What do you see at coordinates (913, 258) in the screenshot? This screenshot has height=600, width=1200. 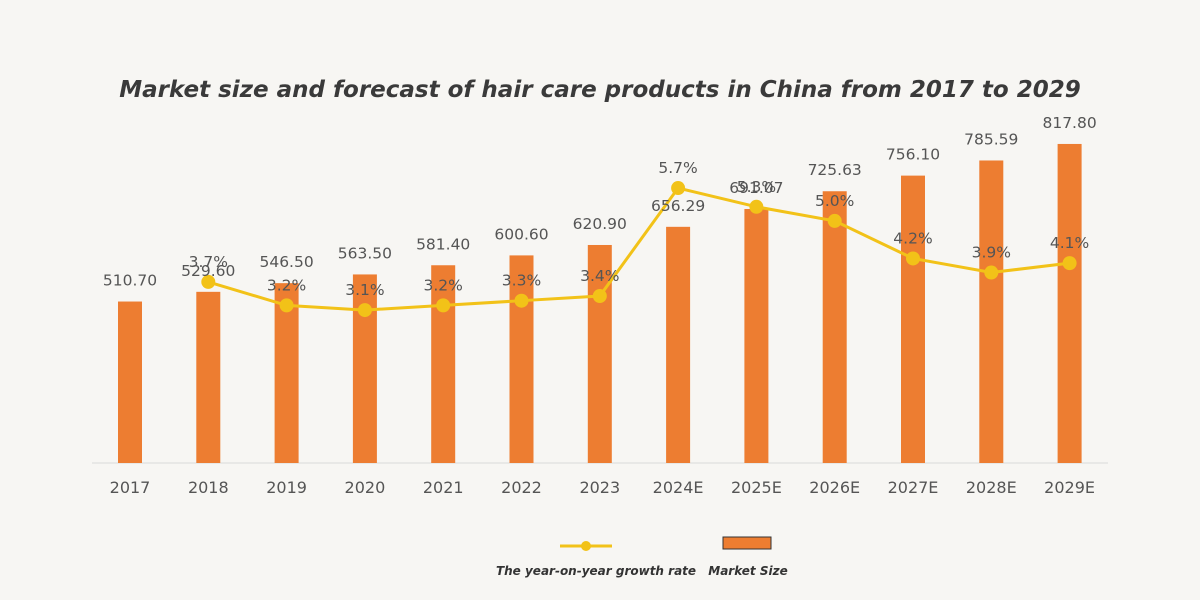 I see `growth-point-2027E` at bounding box center [913, 258].